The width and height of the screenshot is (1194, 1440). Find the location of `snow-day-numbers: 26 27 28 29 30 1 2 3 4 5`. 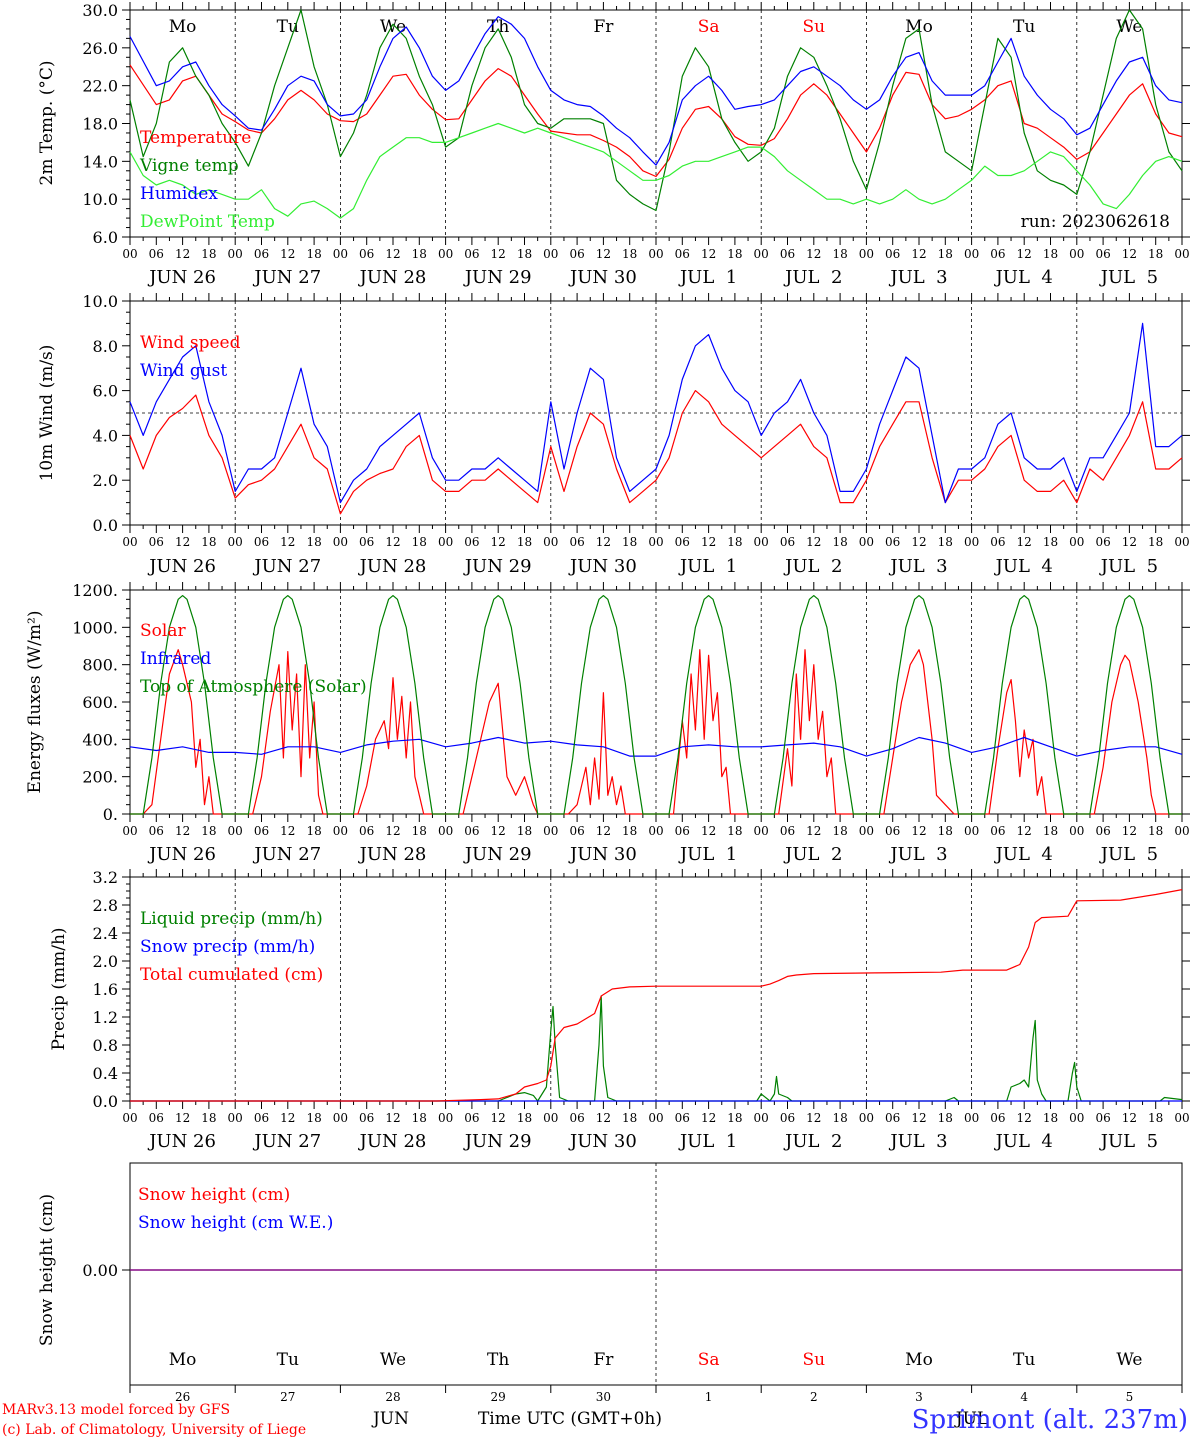

snow-day-numbers: 26 27 28 29 30 1 2 3 4 5 is located at coordinates (656, 1394).